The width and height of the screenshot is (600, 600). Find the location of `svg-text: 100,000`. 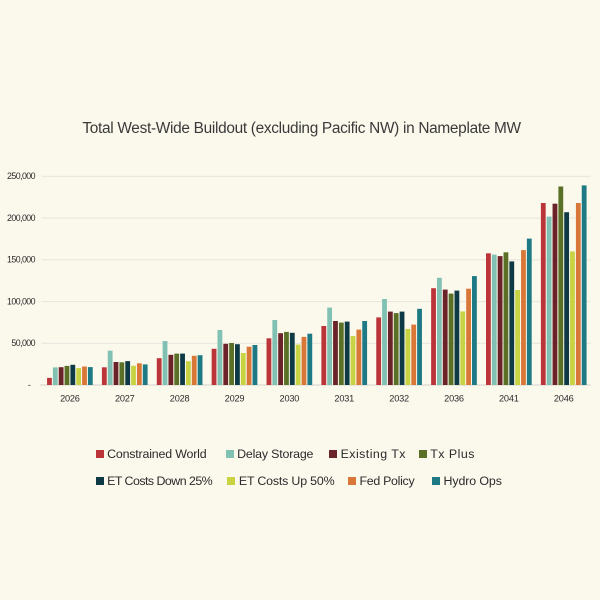

svg-text: 100,000 is located at coordinates (21, 301).